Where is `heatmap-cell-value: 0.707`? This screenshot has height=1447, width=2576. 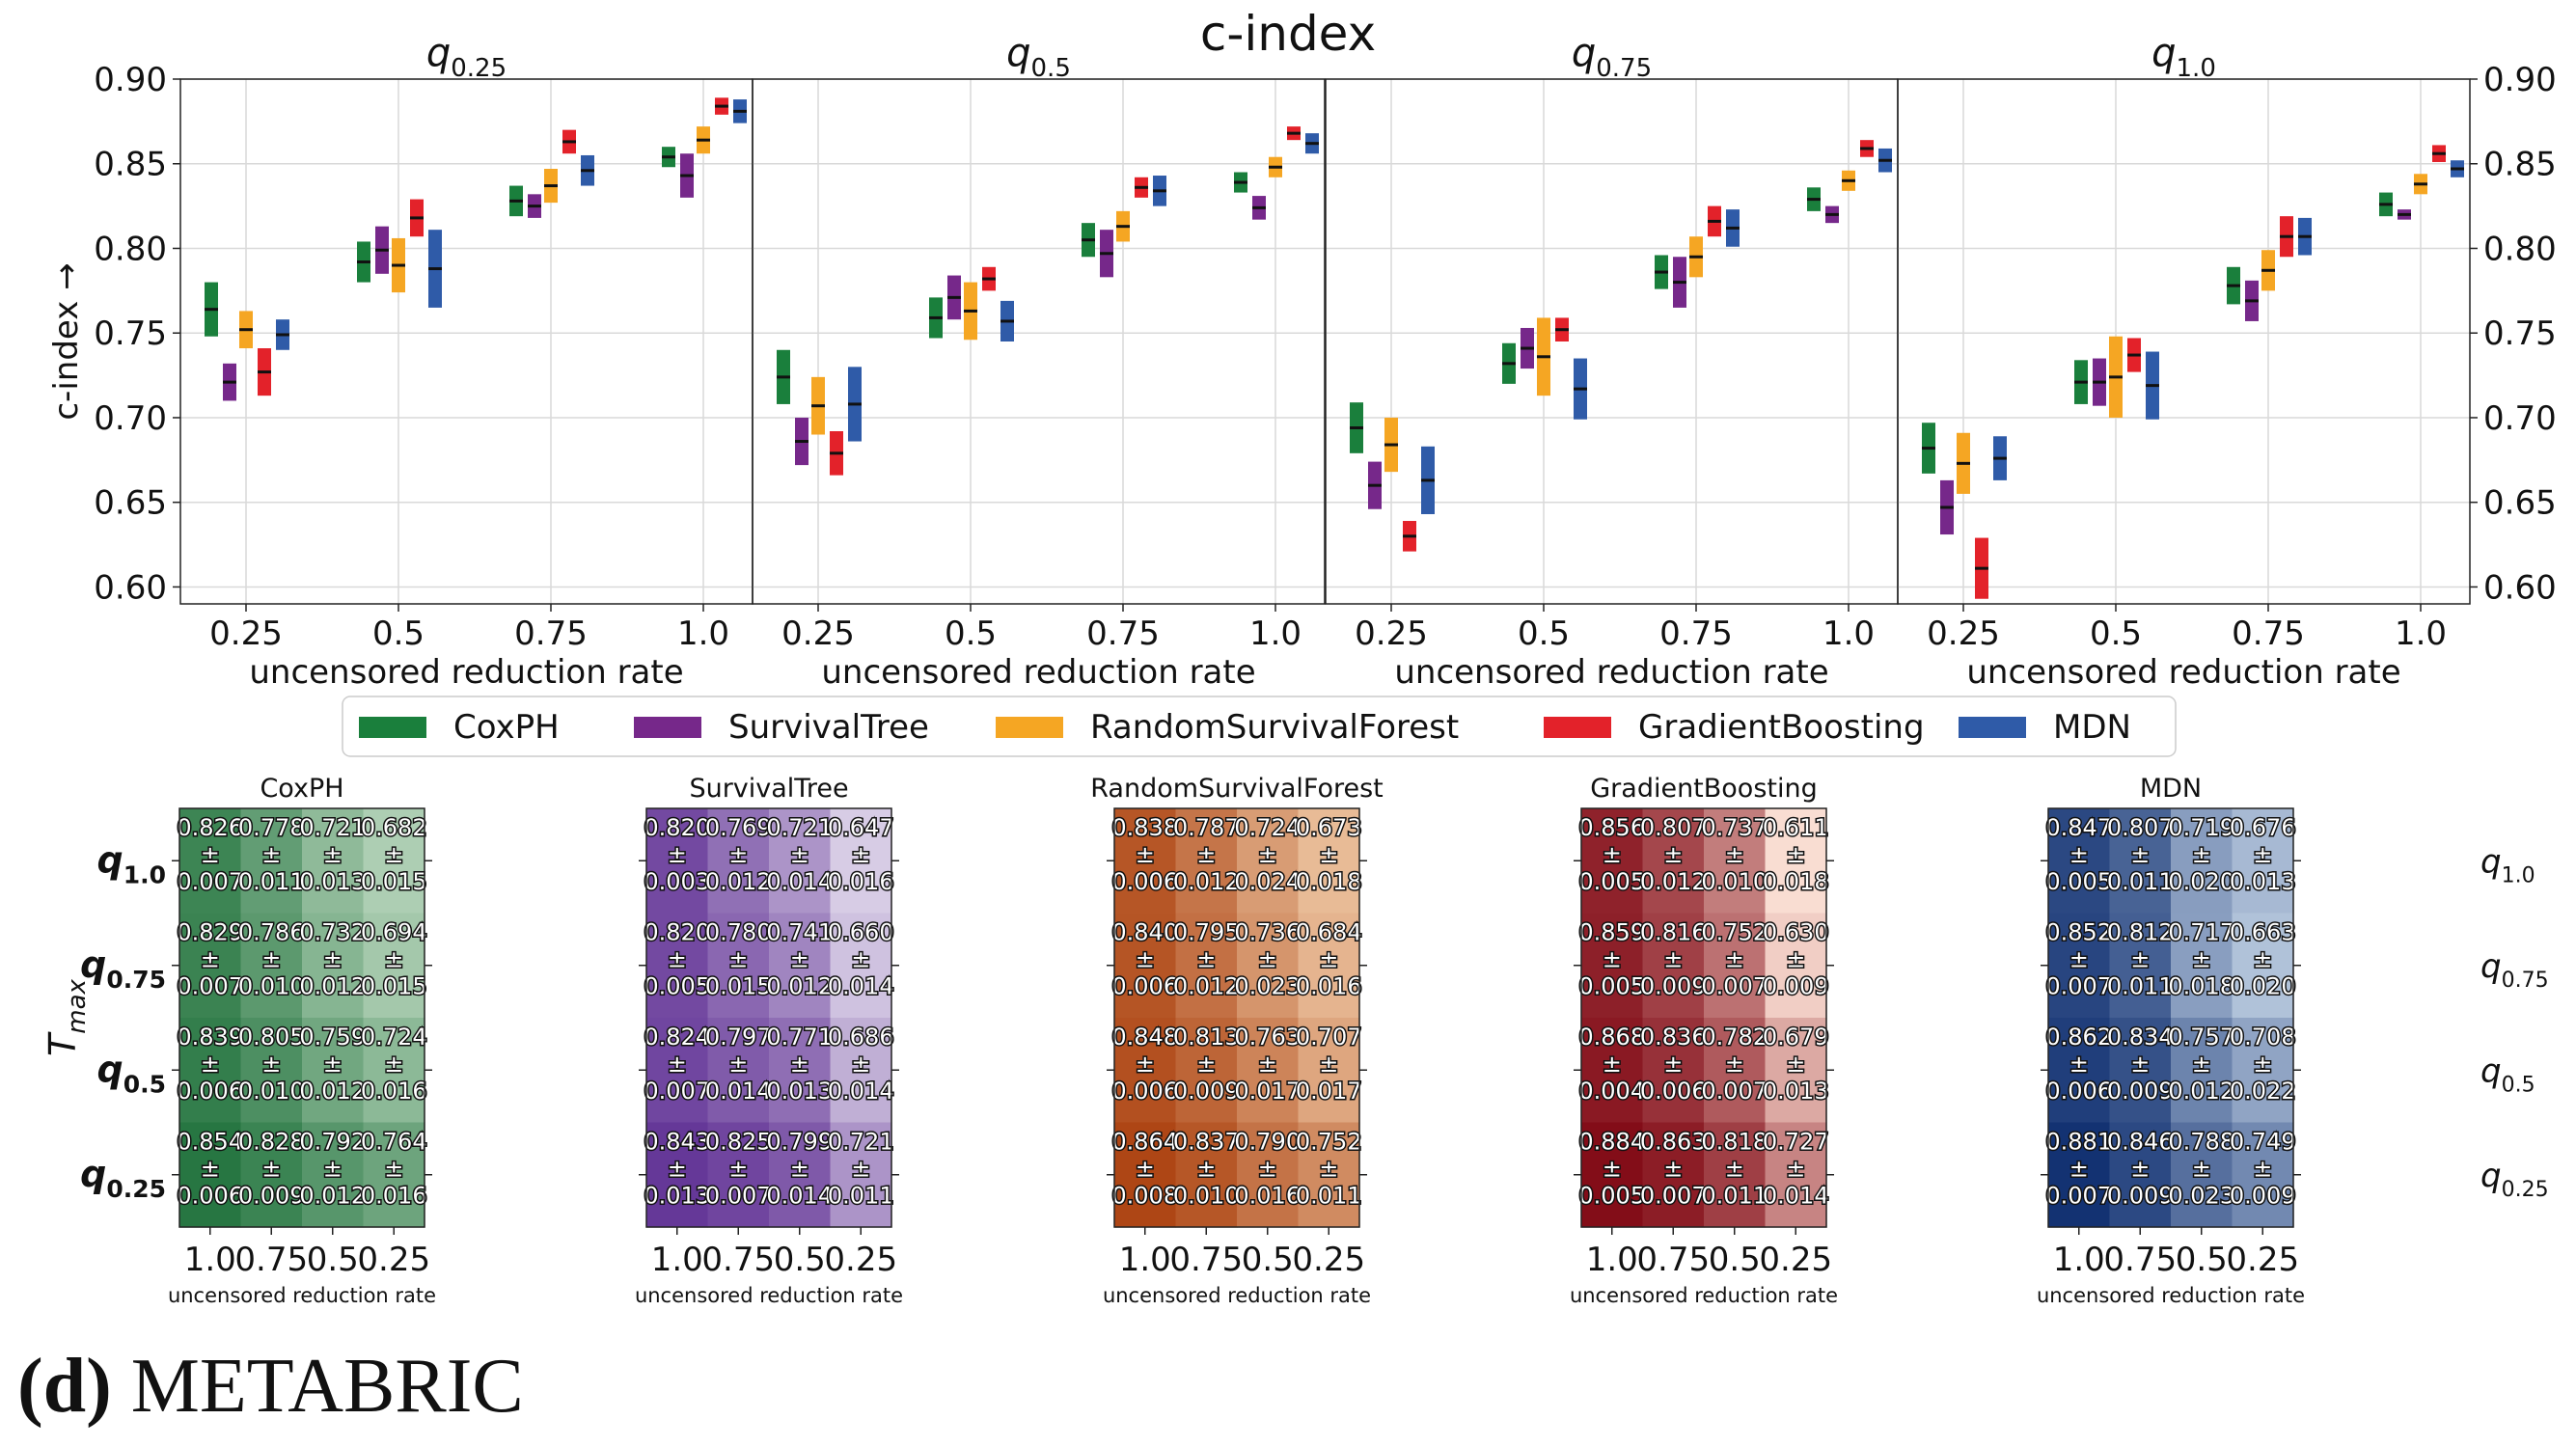
heatmap-cell-value: 0.707 is located at coordinates (1329, 1037).